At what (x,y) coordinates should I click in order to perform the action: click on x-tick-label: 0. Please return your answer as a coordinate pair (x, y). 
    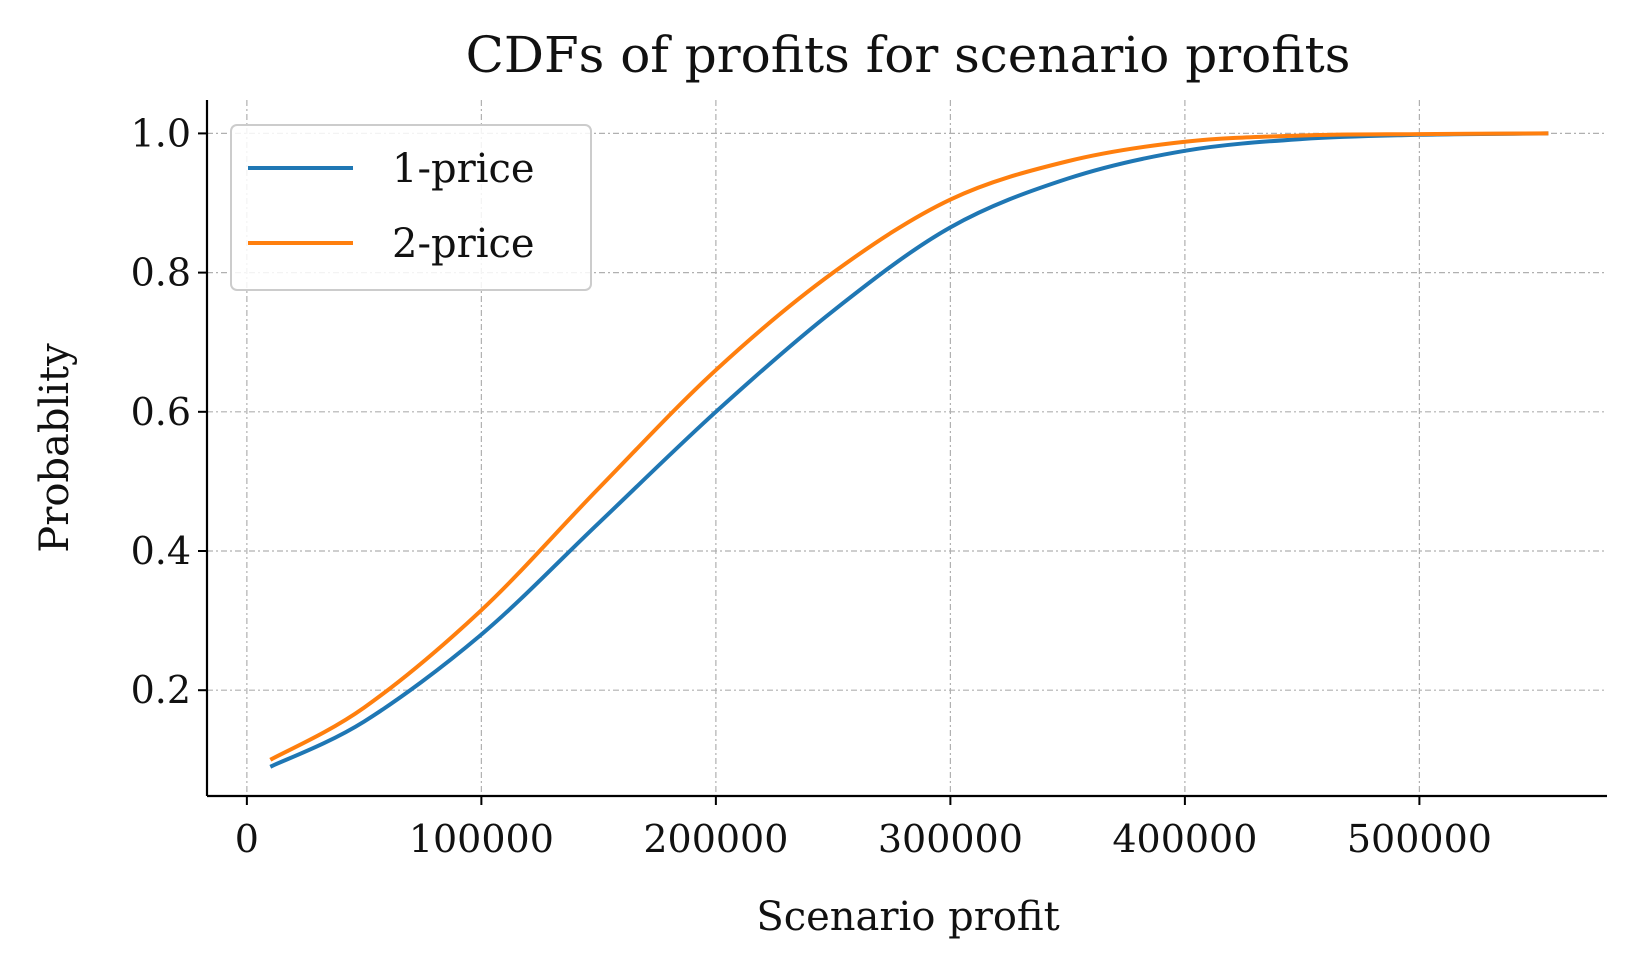
    Looking at the image, I should click on (247, 839).